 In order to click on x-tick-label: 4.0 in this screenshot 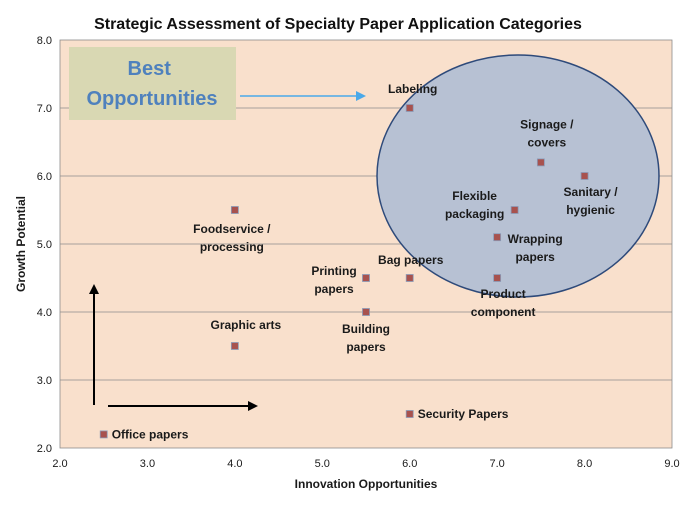, I will do `click(234, 464)`.